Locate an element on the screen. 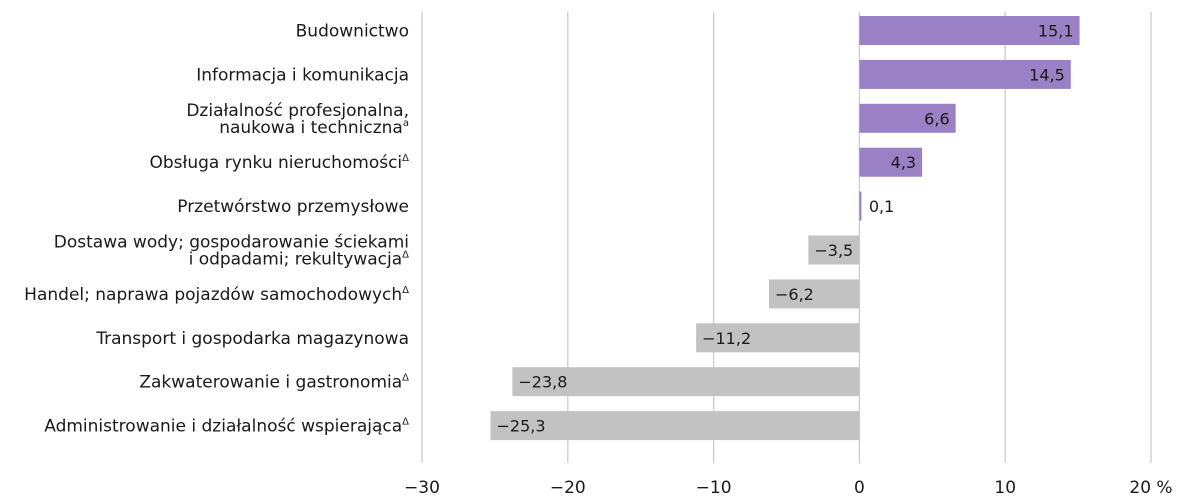  category-label-line: Transport i gospodarka magazynowa is located at coordinates (252, 339).